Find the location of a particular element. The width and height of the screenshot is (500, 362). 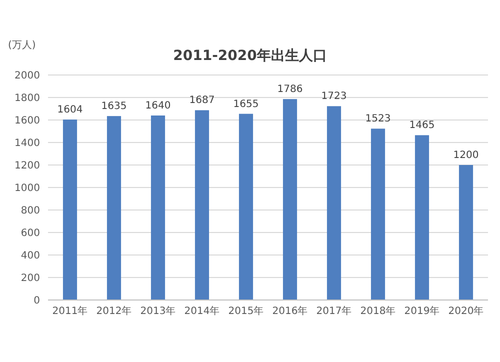

data-label: 1200 is located at coordinates (466, 155).